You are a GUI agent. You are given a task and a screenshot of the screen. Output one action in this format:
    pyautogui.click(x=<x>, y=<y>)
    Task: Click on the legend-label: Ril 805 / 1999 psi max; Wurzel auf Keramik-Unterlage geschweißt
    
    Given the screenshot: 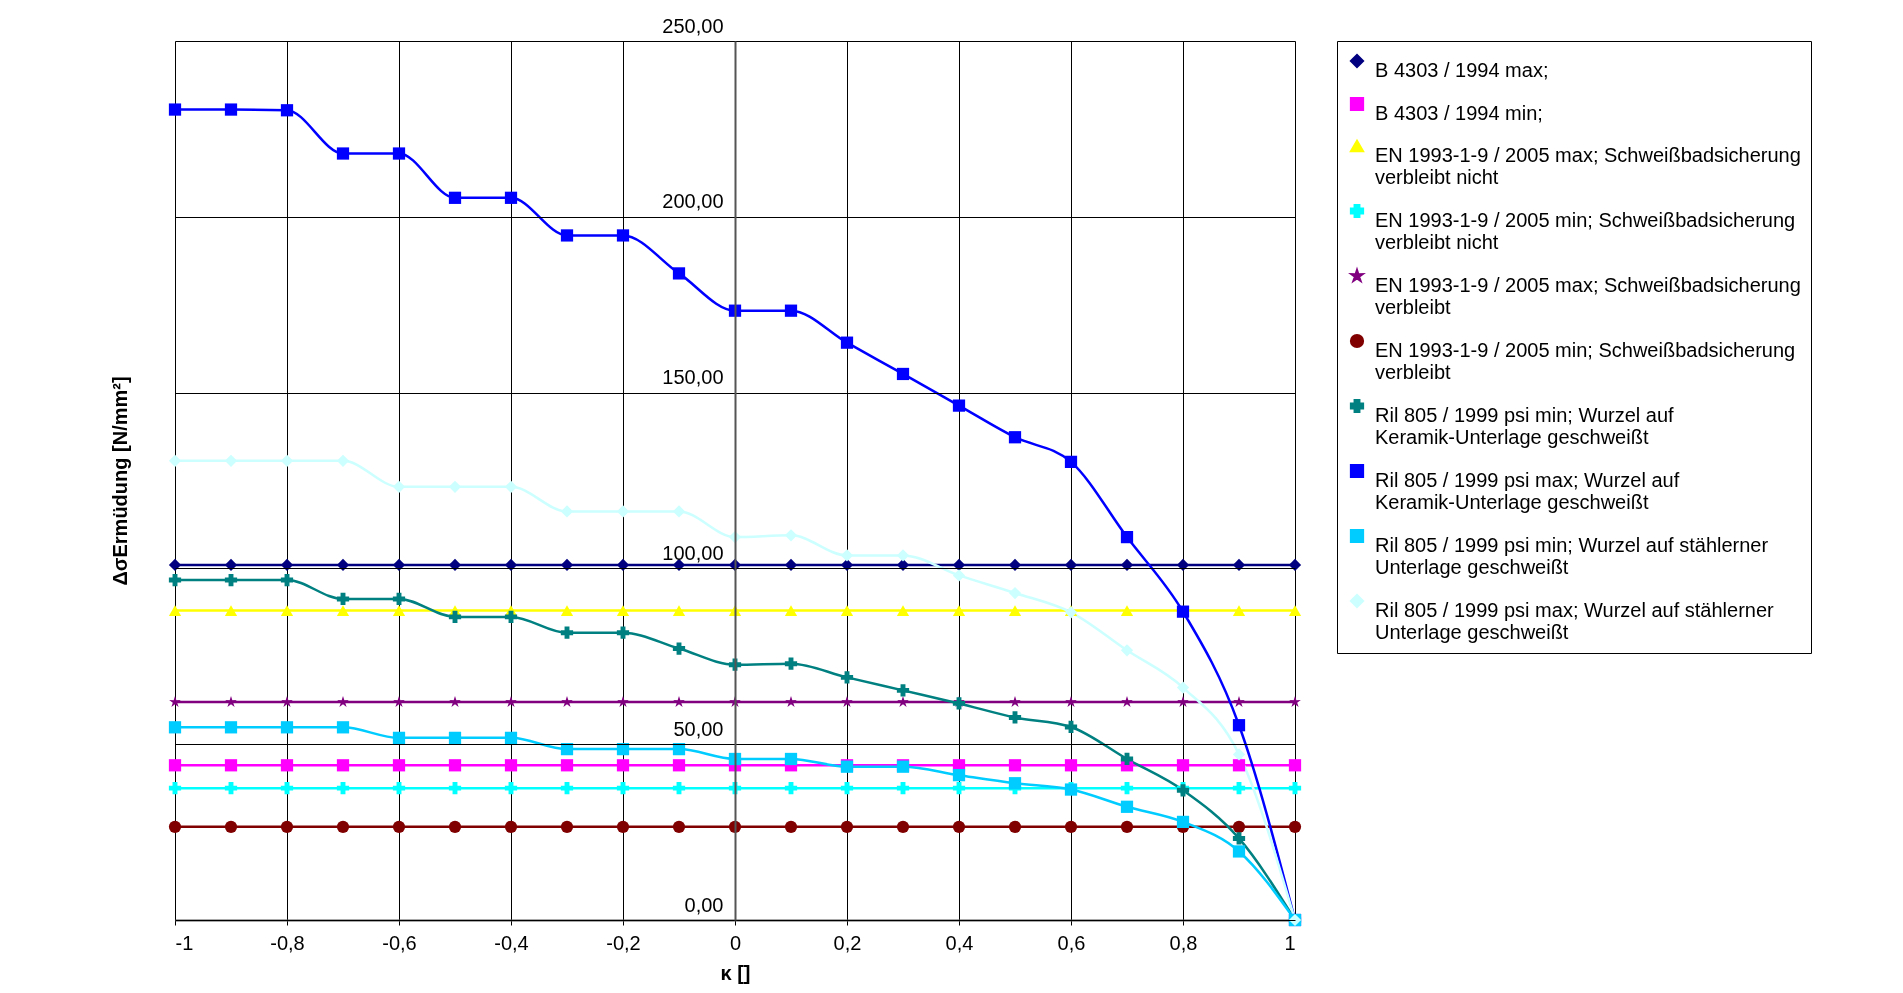 What is the action you would take?
    pyautogui.click(x=1527, y=491)
    